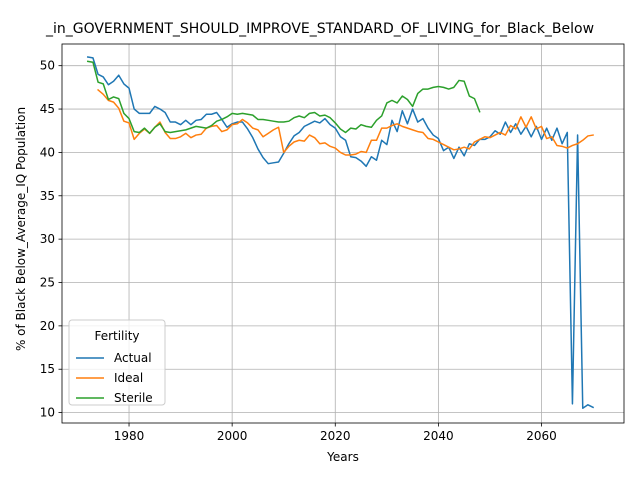 The height and width of the screenshot is (480, 640). What do you see at coordinates (47, 239) in the screenshot?
I see `y-tick-label: 30` at bounding box center [47, 239].